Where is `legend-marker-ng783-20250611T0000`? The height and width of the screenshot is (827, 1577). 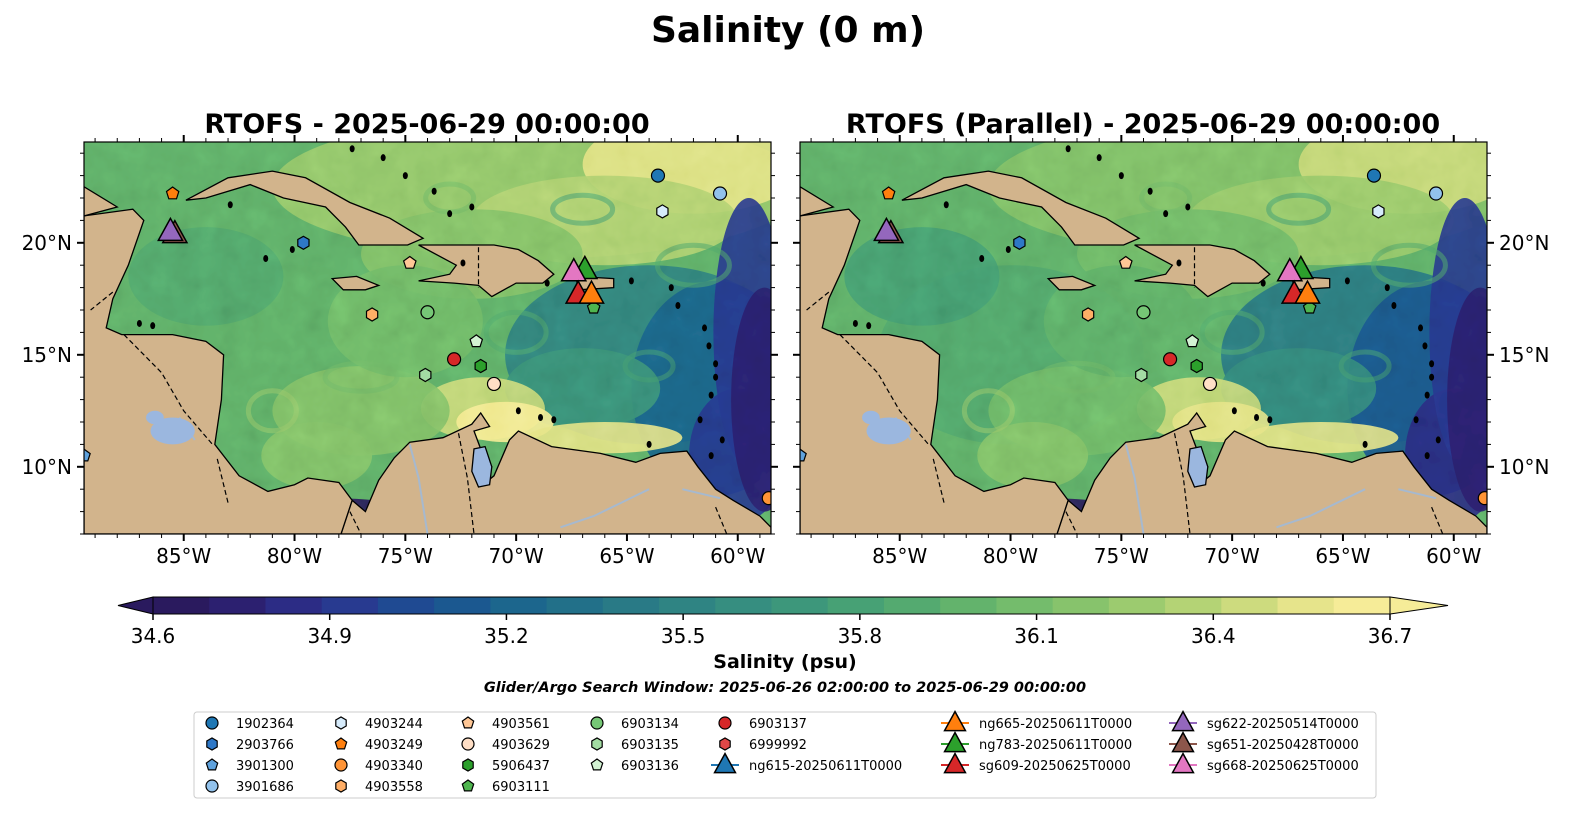 legend-marker-ng783-20250611T0000 is located at coordinates (955, 742).